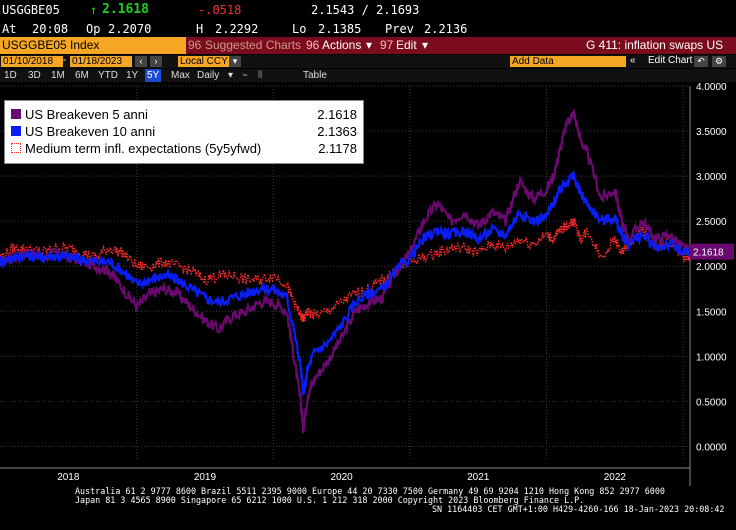 Image resolution: width=736 pixels, height=530 pixels. Describe the element at coordinates (260, 75) in the screenshot. I see `bar-chart-icon: ⫴` at that location.